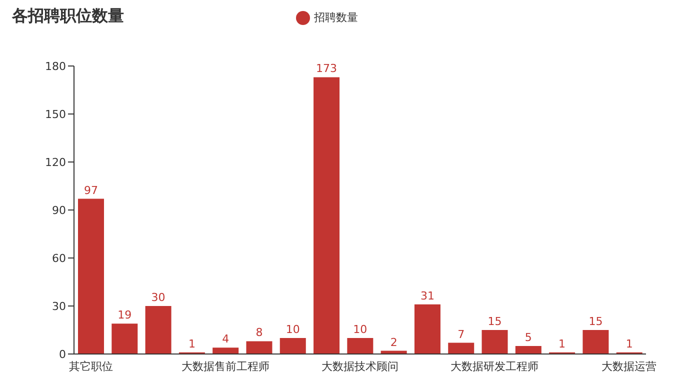  Describe the element at coordinates (158, 297) in the screenshot. I see `data-label: 30` at that location.